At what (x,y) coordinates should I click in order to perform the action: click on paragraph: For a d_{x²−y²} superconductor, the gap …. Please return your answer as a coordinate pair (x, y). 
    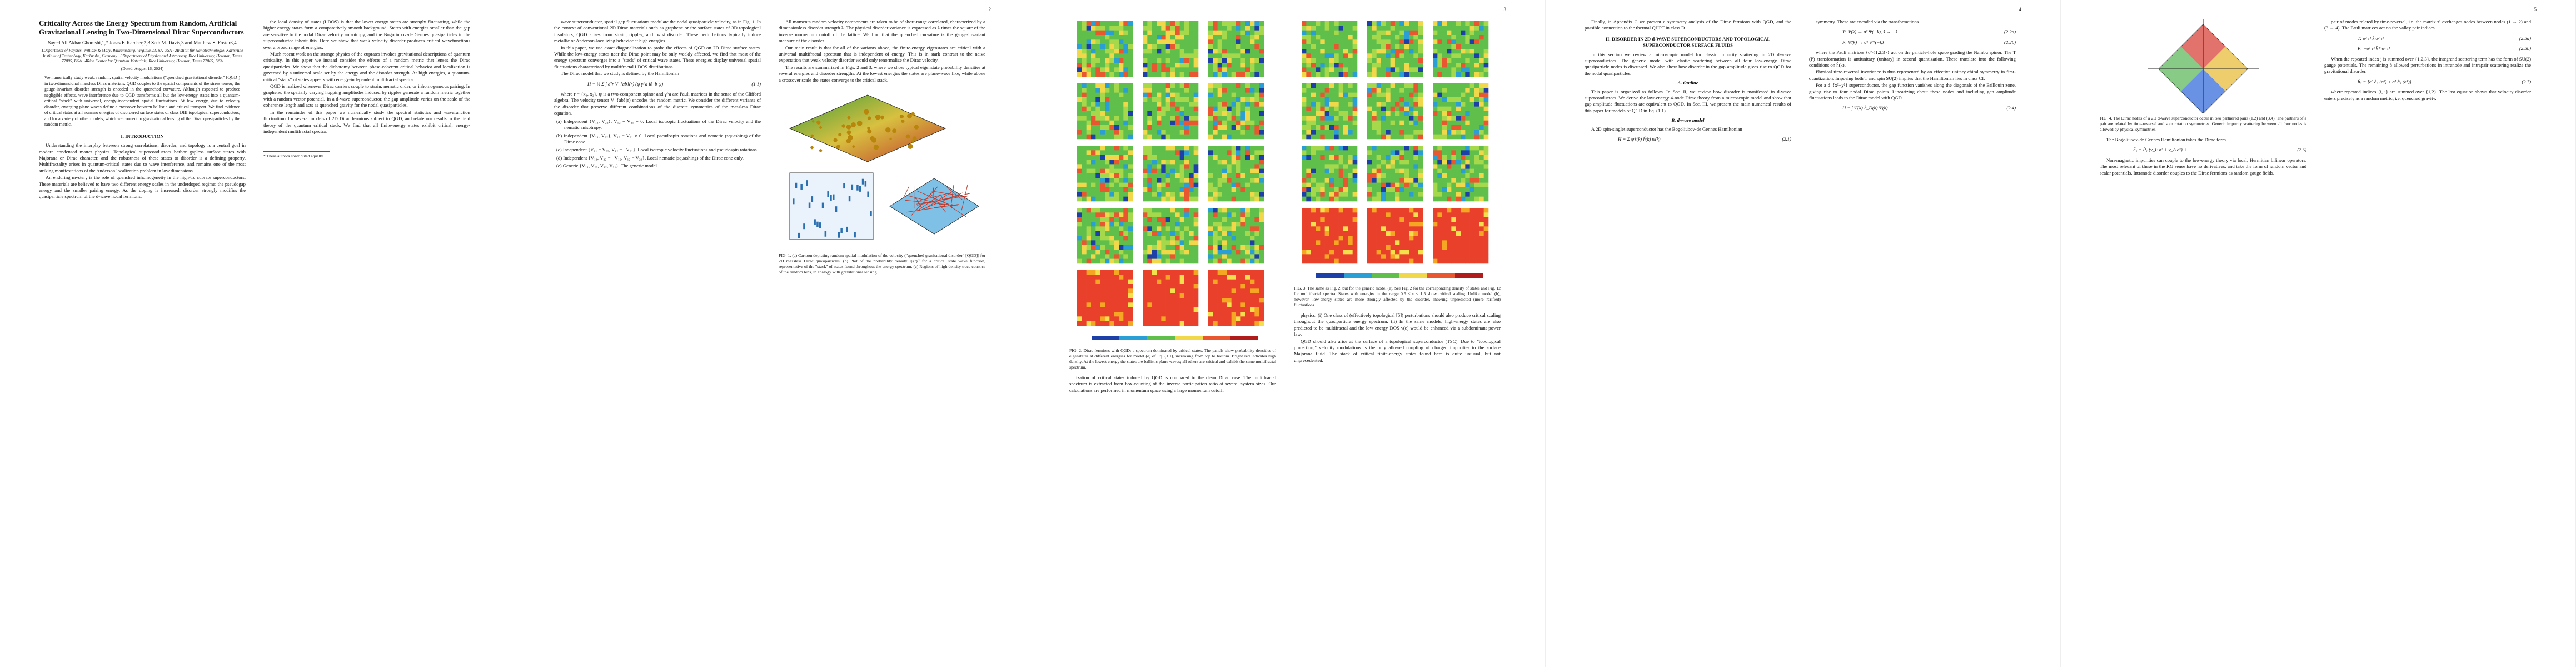
    Looking at the image, I should click on (1912, 91).